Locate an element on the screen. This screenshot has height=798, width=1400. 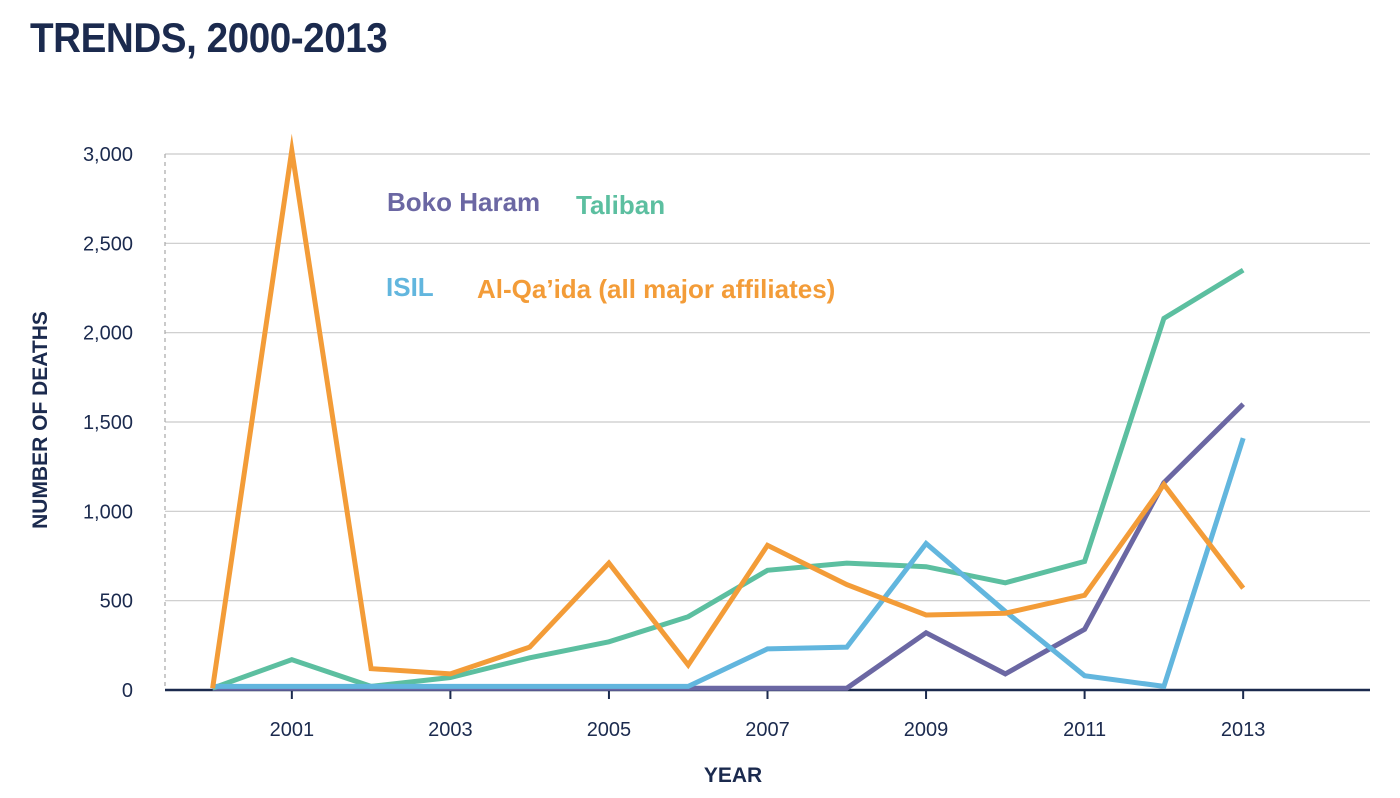
x-tick-label: 2011 is located at coordinates (1084, 730).